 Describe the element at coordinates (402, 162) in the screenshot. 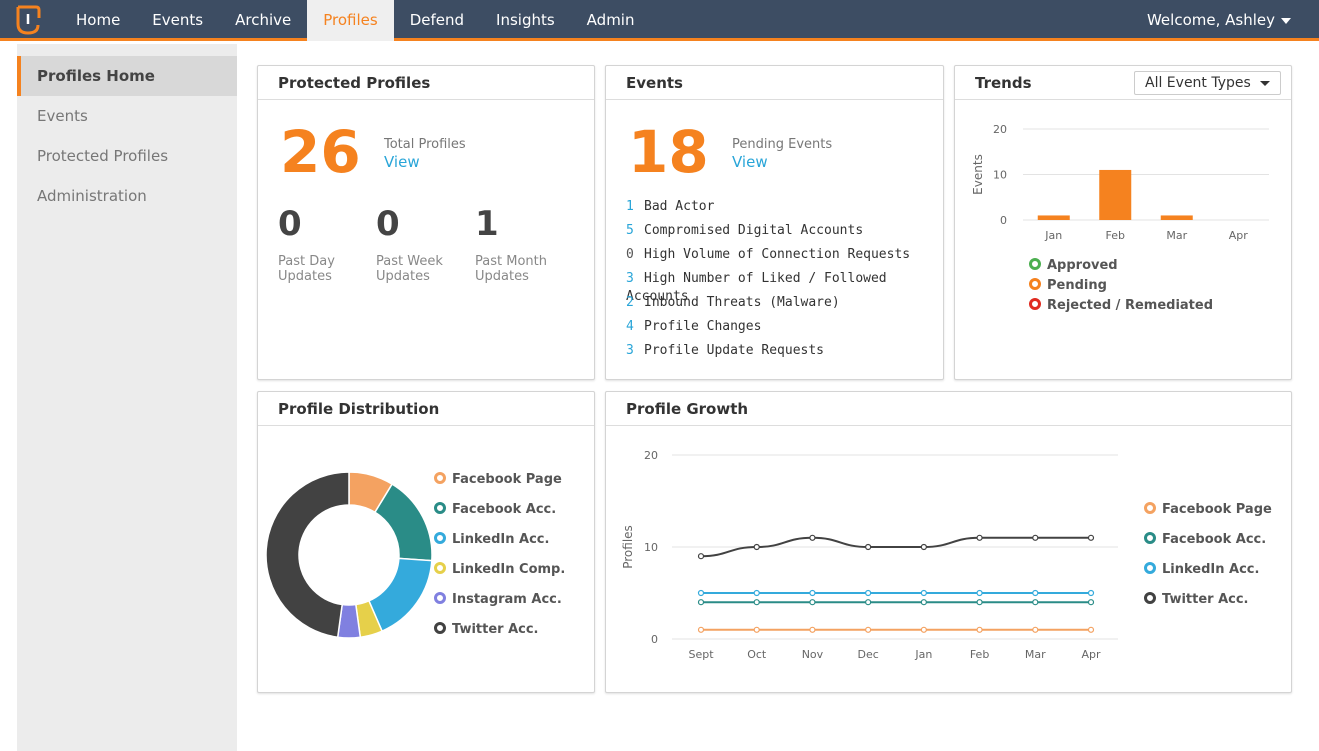

I see `view-profiles-link: View` at that location.